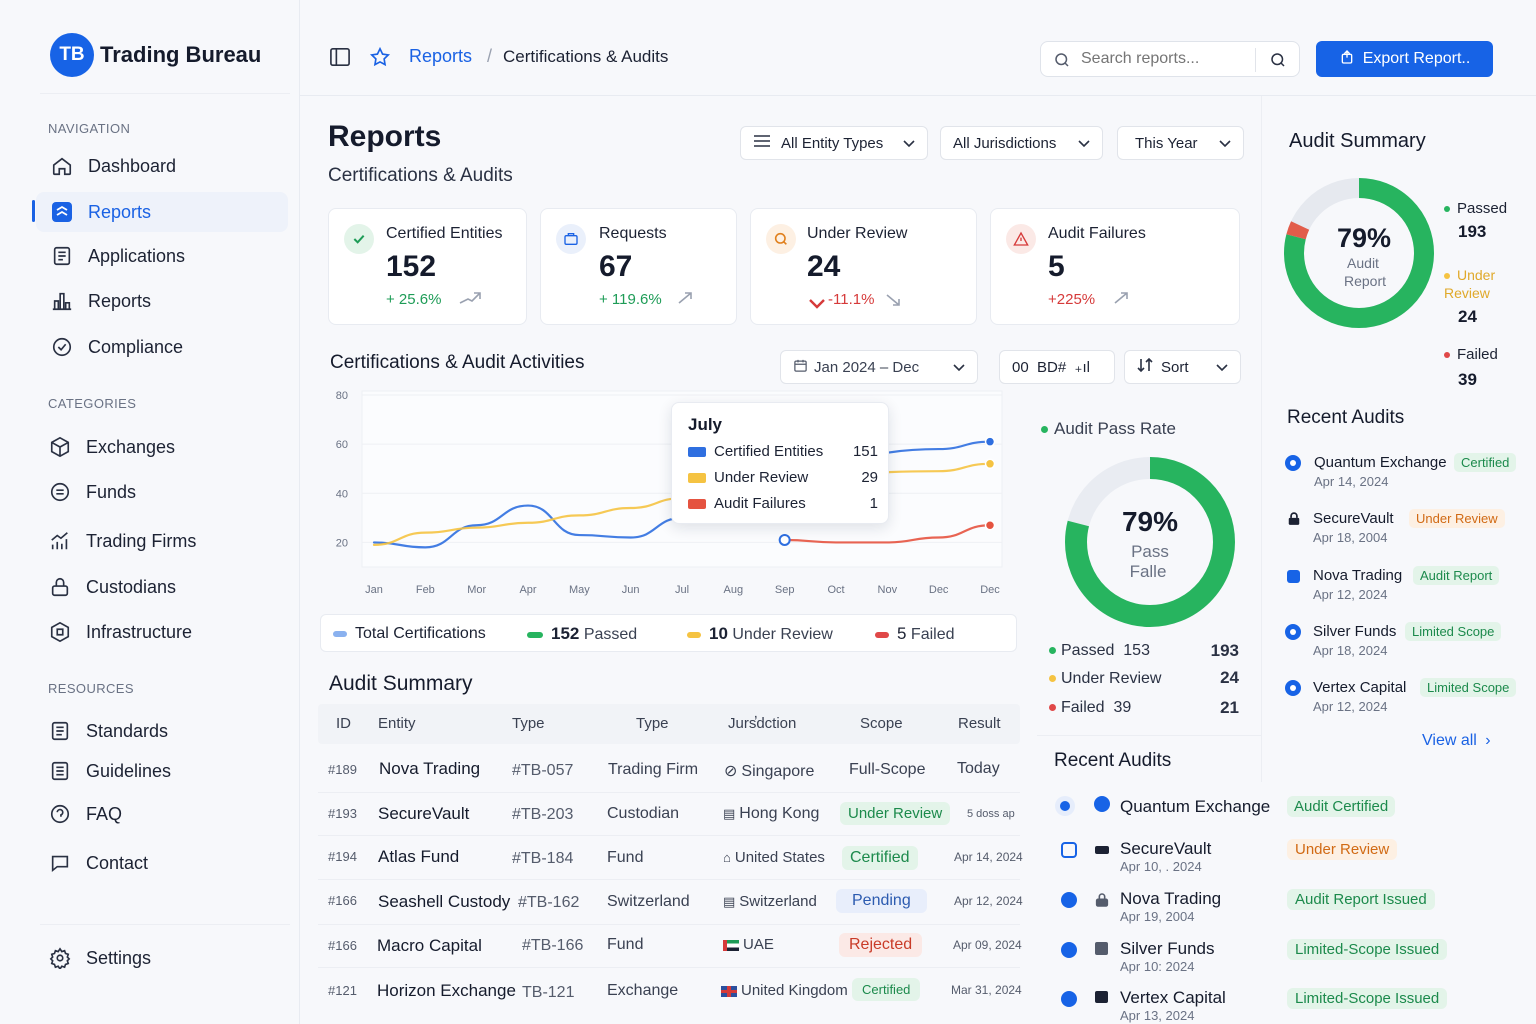  Describe the element at coordinates (162, 212) in the screenshot. I see `sidebar-item-reports: Reports` at that location.